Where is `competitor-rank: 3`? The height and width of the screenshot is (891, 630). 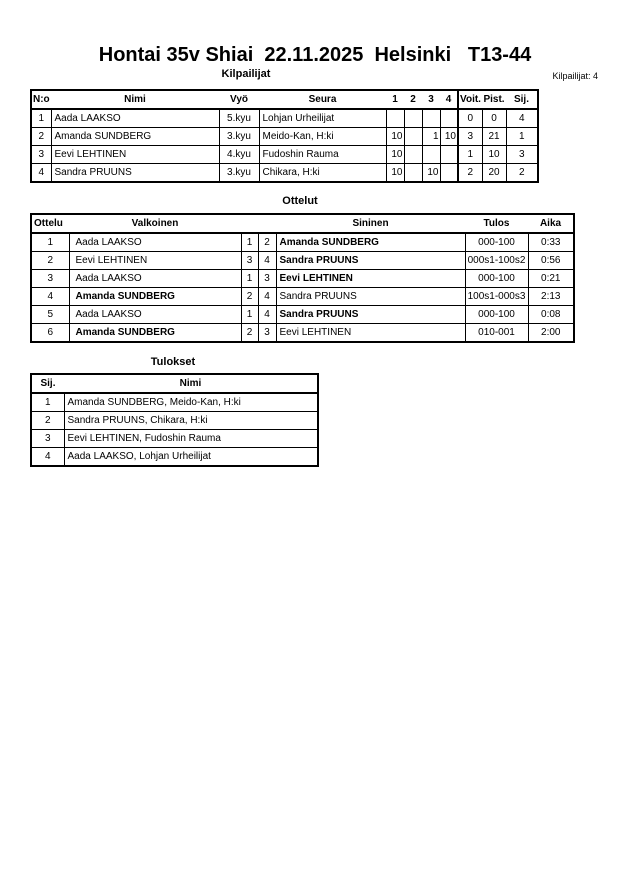 competitor-rank: 3 is located at coordinates (522, 154).